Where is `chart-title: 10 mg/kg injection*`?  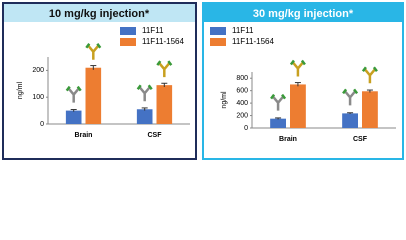 chart-title: 10 mg/kg injection* is located at coordinates (99, 14).